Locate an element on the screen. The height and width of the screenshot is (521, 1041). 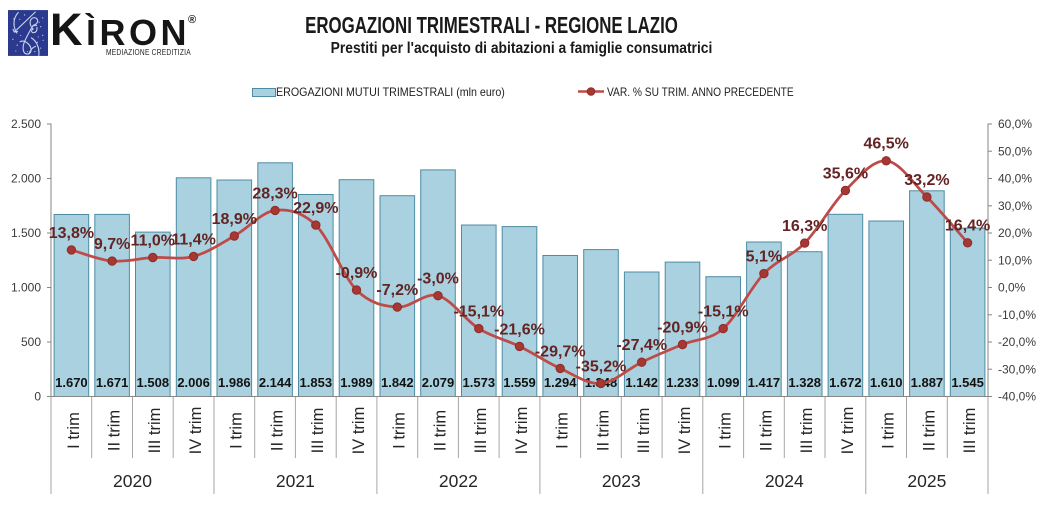
svg-text: 0,0% is located at coordinates (1012, 288).